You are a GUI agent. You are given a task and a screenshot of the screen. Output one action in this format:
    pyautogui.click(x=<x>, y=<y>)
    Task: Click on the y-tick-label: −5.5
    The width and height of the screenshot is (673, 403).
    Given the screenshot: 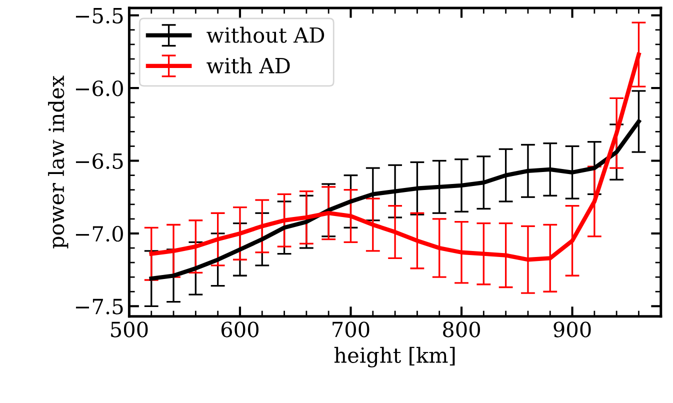 What is the action you would take?
    pyautogui.click(x=99, y=16)
    